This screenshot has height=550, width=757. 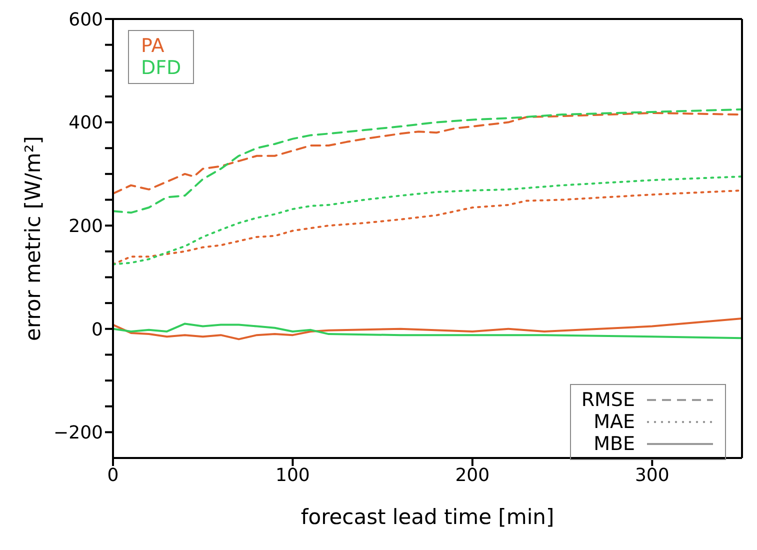 What do you see at coordinates (614, 444) in the screenshot?
I see `annotation: MBE` at bounding box center [614, 444].